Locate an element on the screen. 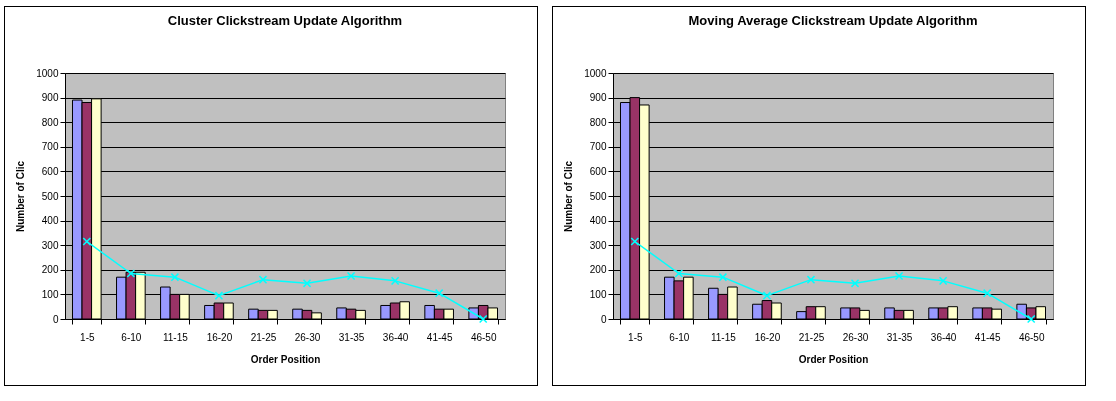 The width and height of the screenshot is (1116, 401). chart-title: Cluster Clickstream Update Algorithm is located at coordinates (285, 20).